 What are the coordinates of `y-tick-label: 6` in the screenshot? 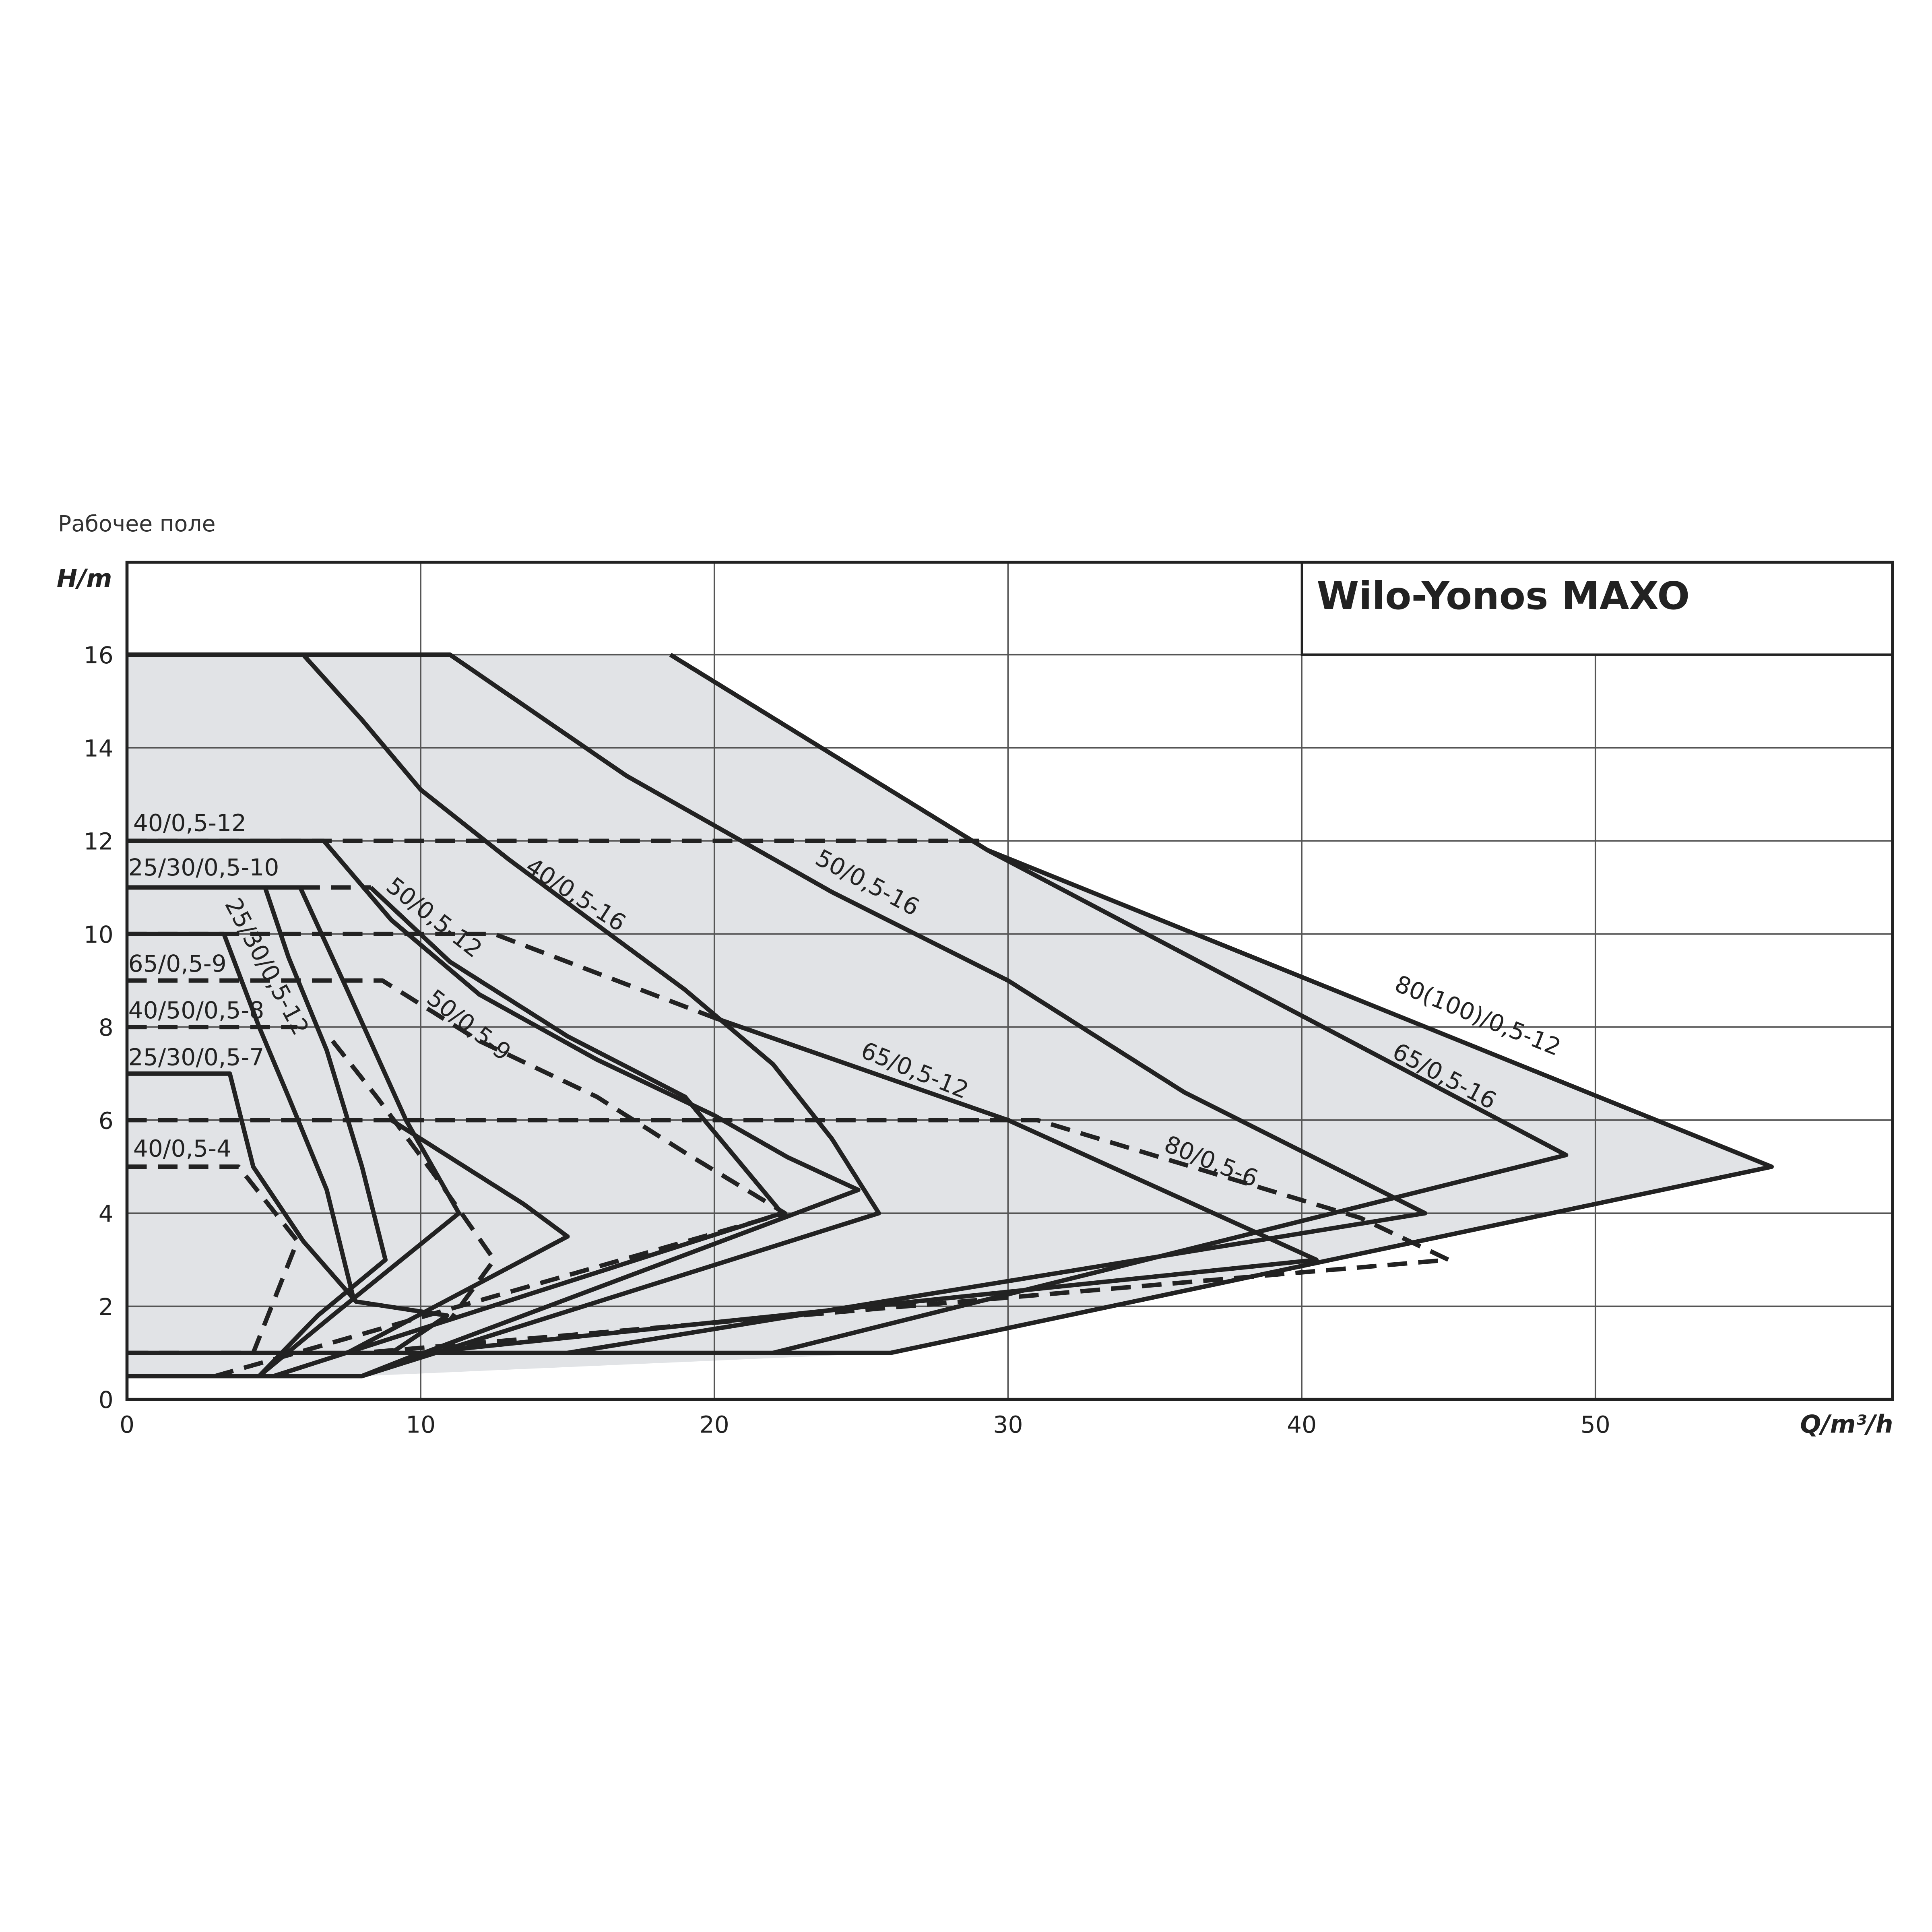 It's located at (106, 1120).